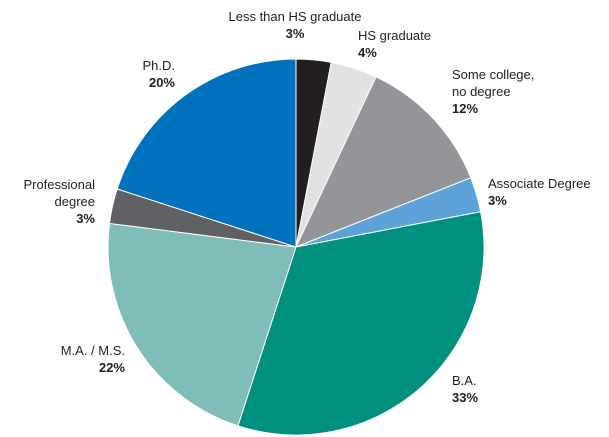  What do you see at coordinates (465, 108) in the screenshot?
I see `value-label: 12%` at bounding box center [465, 108].